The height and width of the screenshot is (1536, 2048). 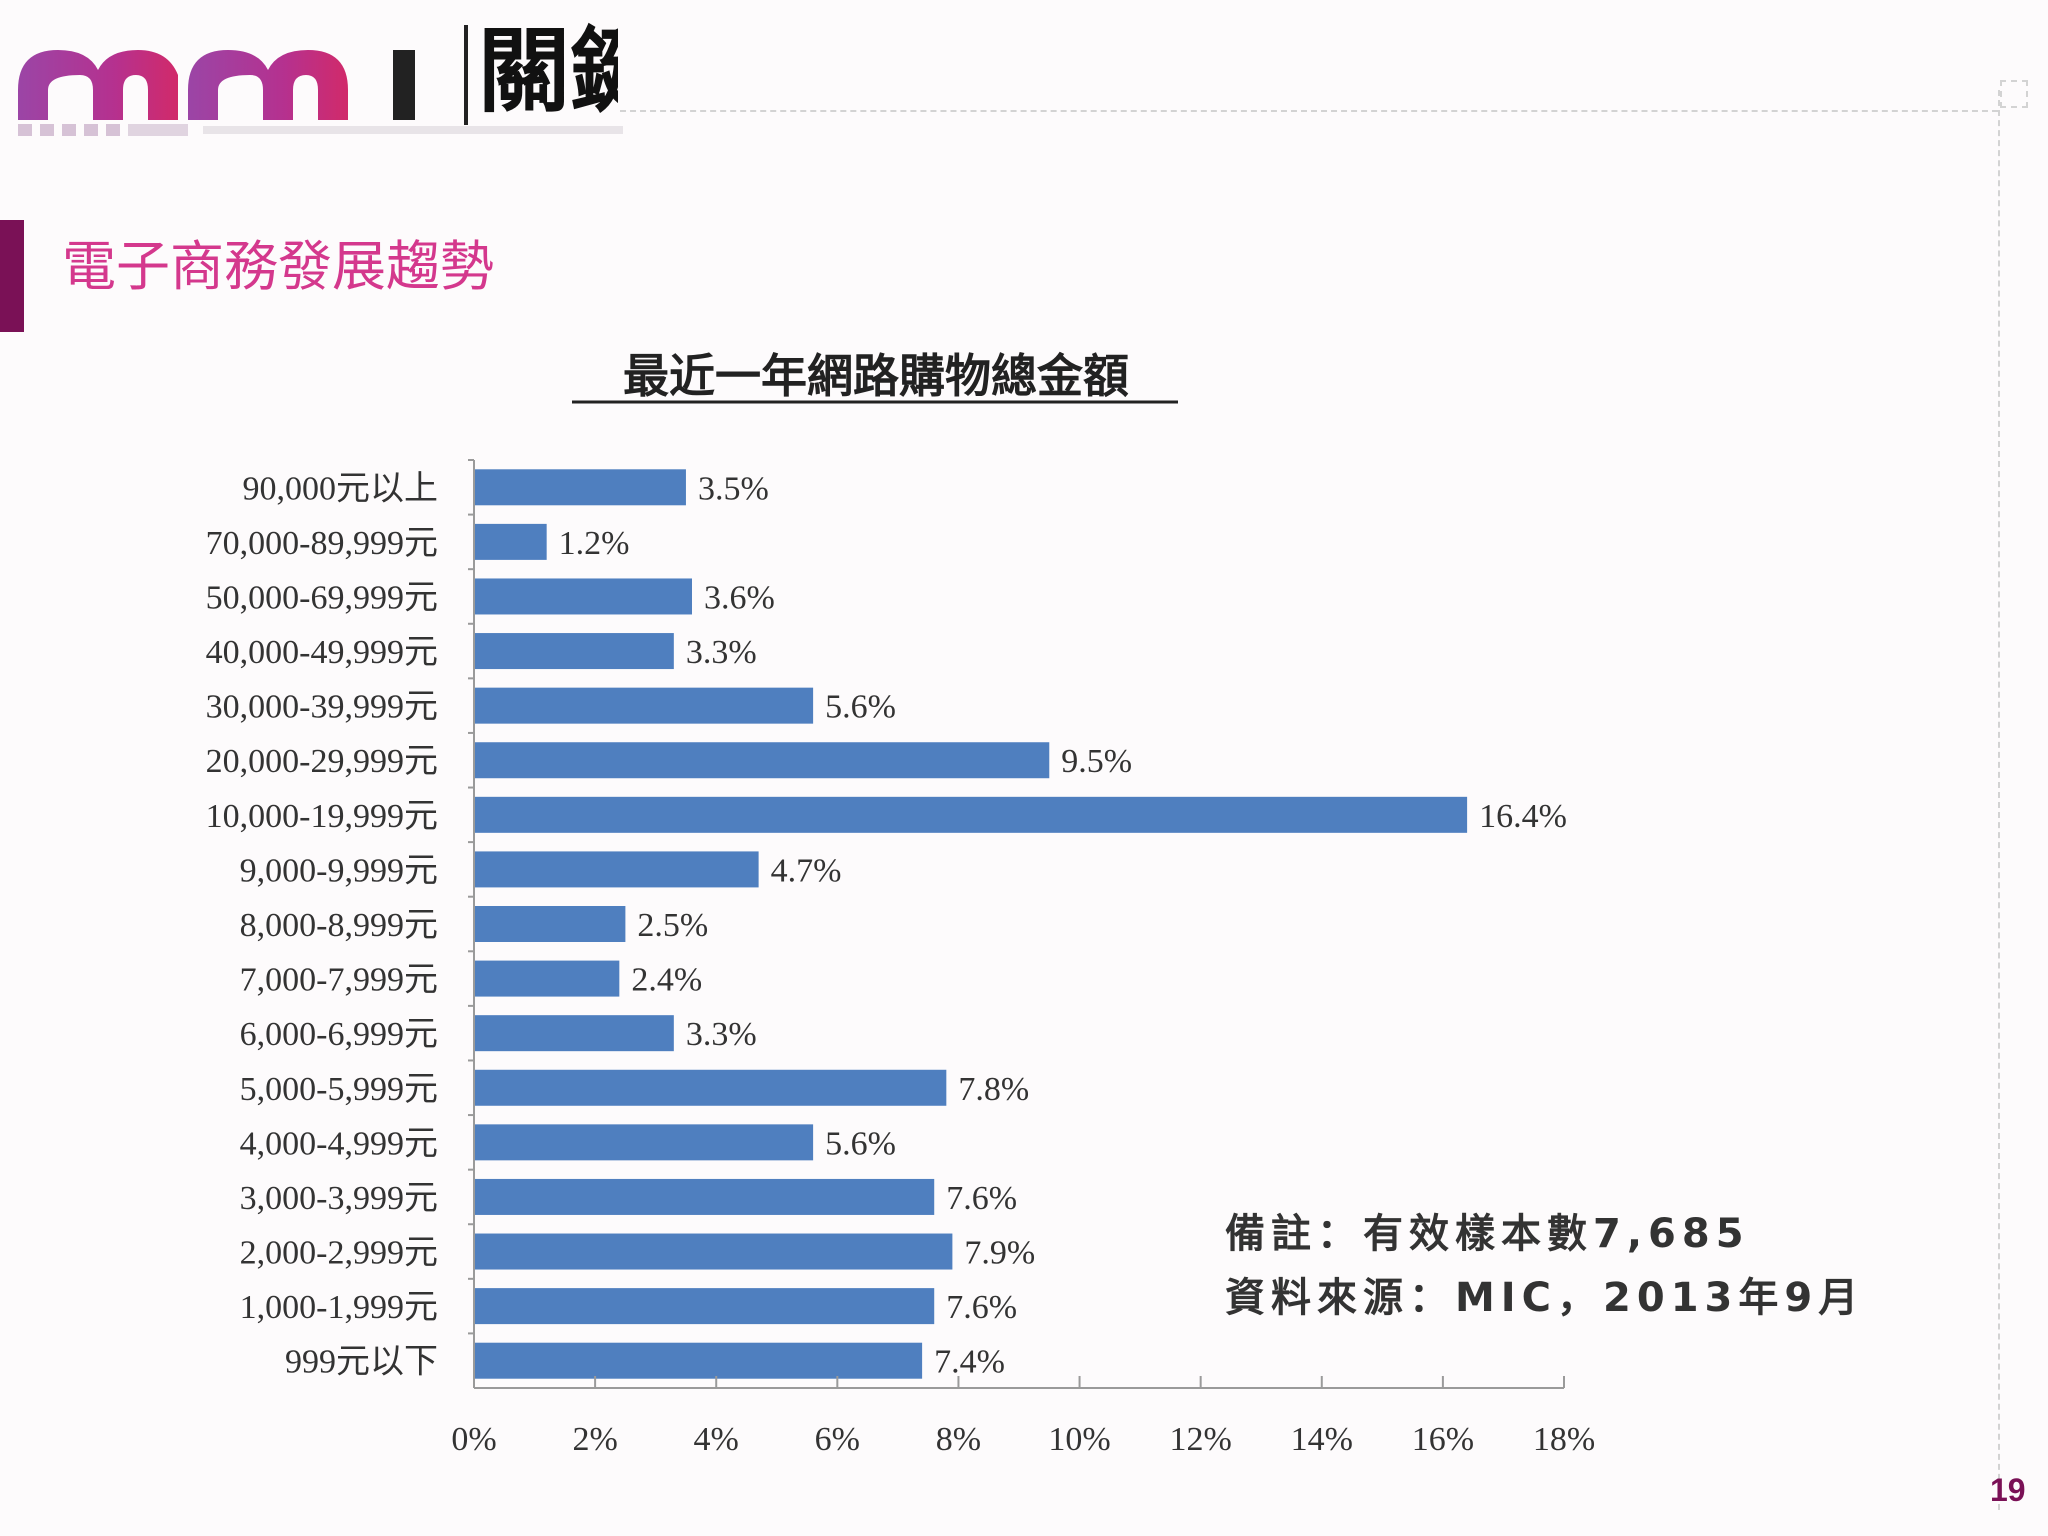 I want to click on x-tick-label: 6%, so click(x=837, y=1439).